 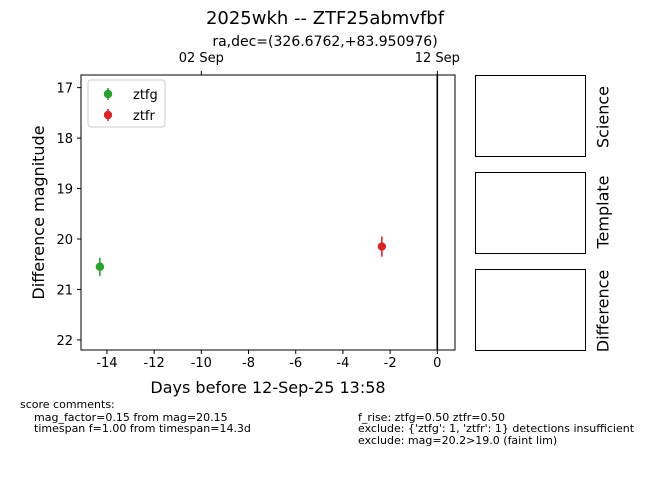 I want to click on difference-panel-label: Difference, so click(x=603, y=311).